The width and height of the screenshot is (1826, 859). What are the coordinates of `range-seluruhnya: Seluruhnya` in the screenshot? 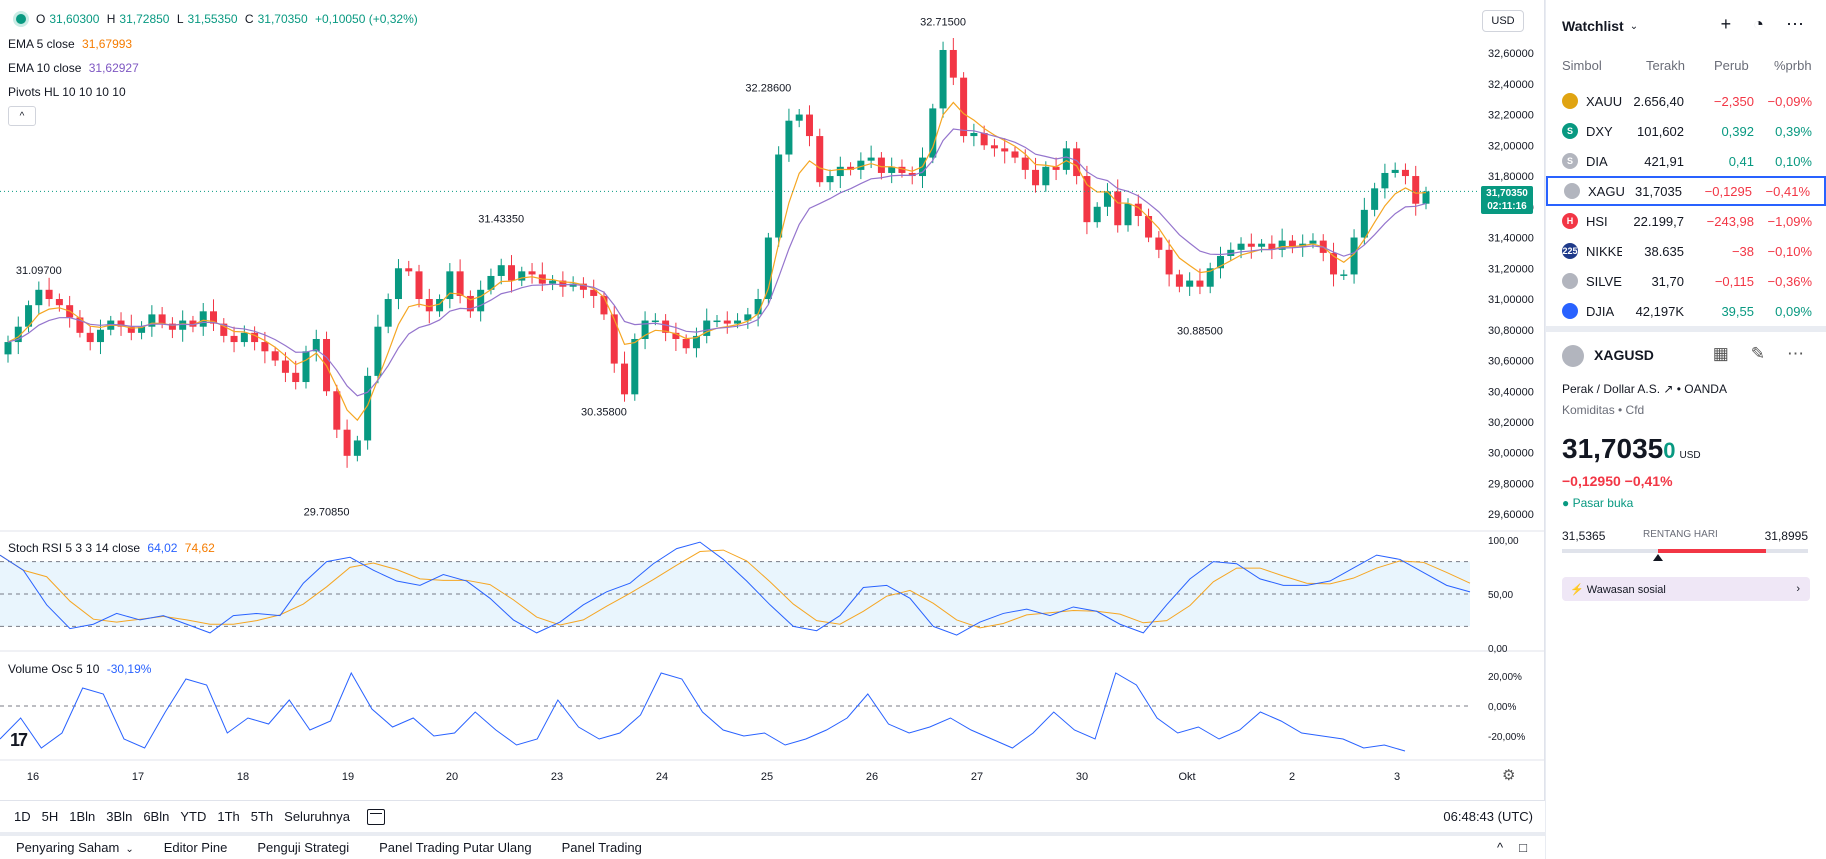 It's located at (317, 816).